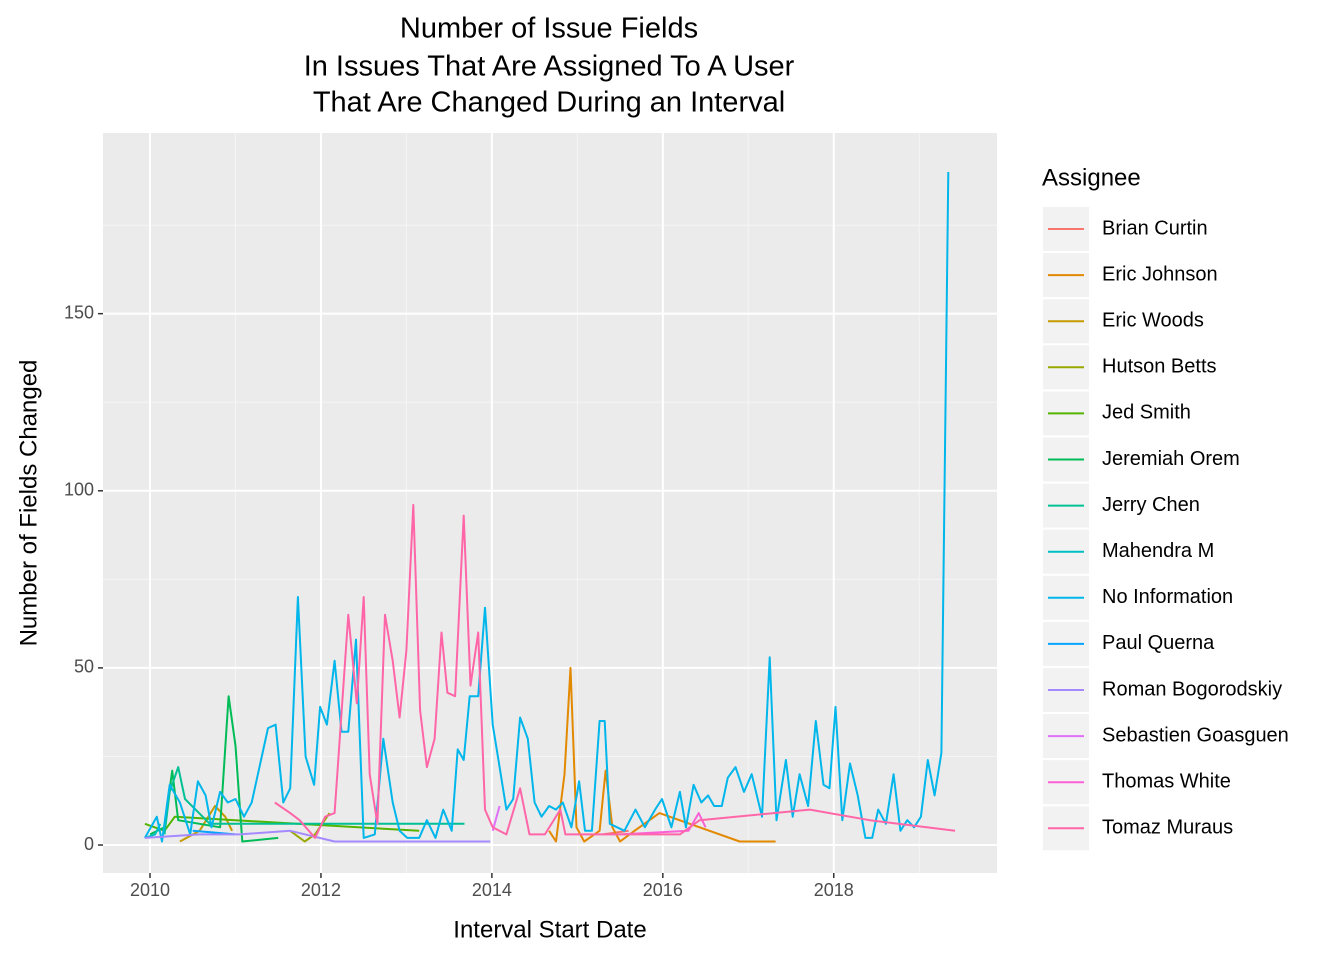 The width and height of the screenshot is (1344, 960). I want to click on legend-label: Thomas White, so click(1166, 781).